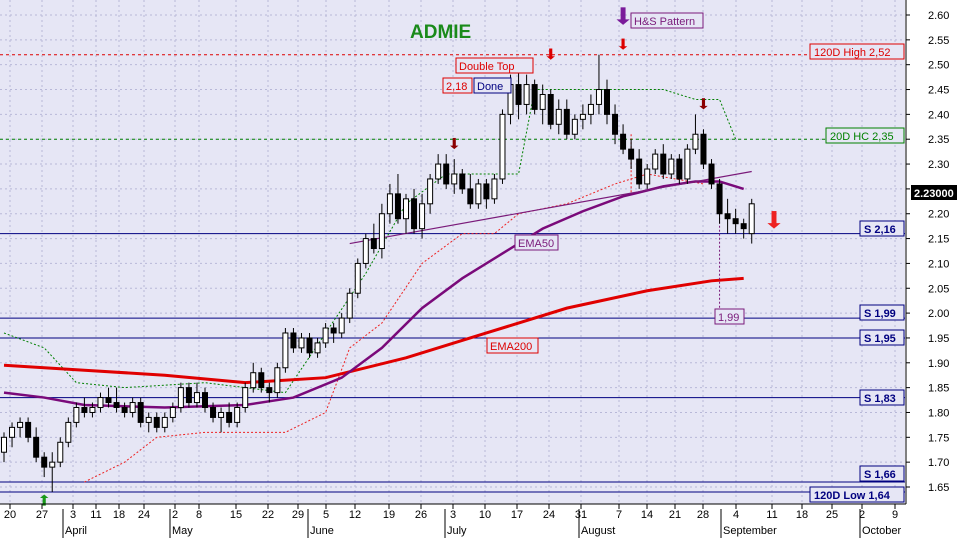 The height and width of the screenshot is (540, 959). What do you see at coordinates (667, 20) in the screenshot?
I see `hs-pattern-box` at bounding box center [667, 20].